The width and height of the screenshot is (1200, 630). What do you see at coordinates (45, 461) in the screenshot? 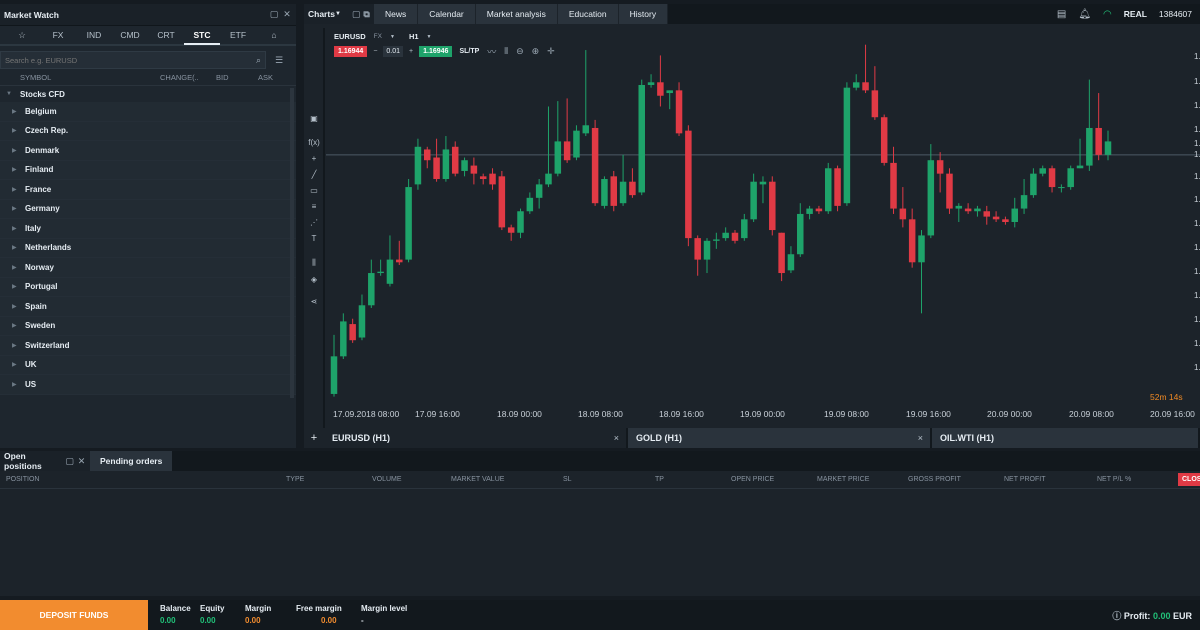
I see `tab-open-positions: Open positions ▢ ✕` at bounding box center [45, 461].